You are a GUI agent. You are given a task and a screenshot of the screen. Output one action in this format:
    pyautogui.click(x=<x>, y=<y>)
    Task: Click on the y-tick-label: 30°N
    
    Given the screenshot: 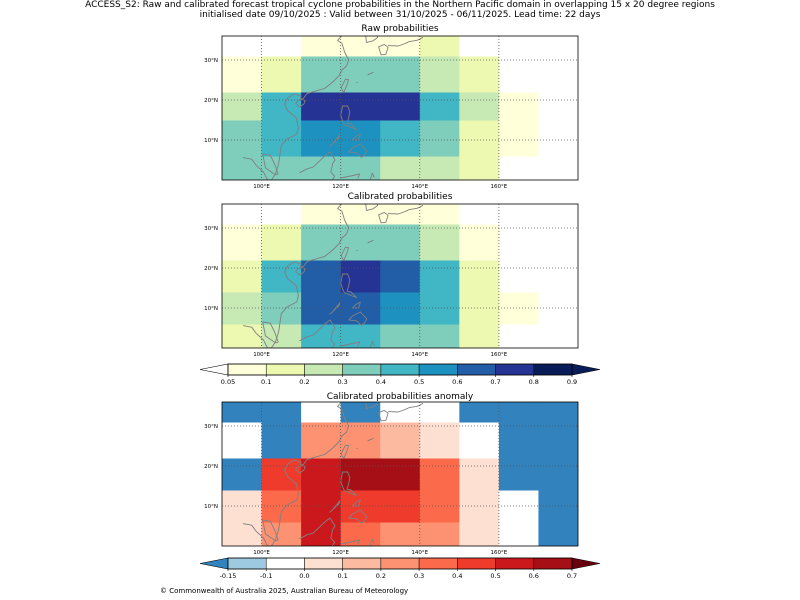 What is the action you would take?
    pyautogui.click(x=211, y=61)
    